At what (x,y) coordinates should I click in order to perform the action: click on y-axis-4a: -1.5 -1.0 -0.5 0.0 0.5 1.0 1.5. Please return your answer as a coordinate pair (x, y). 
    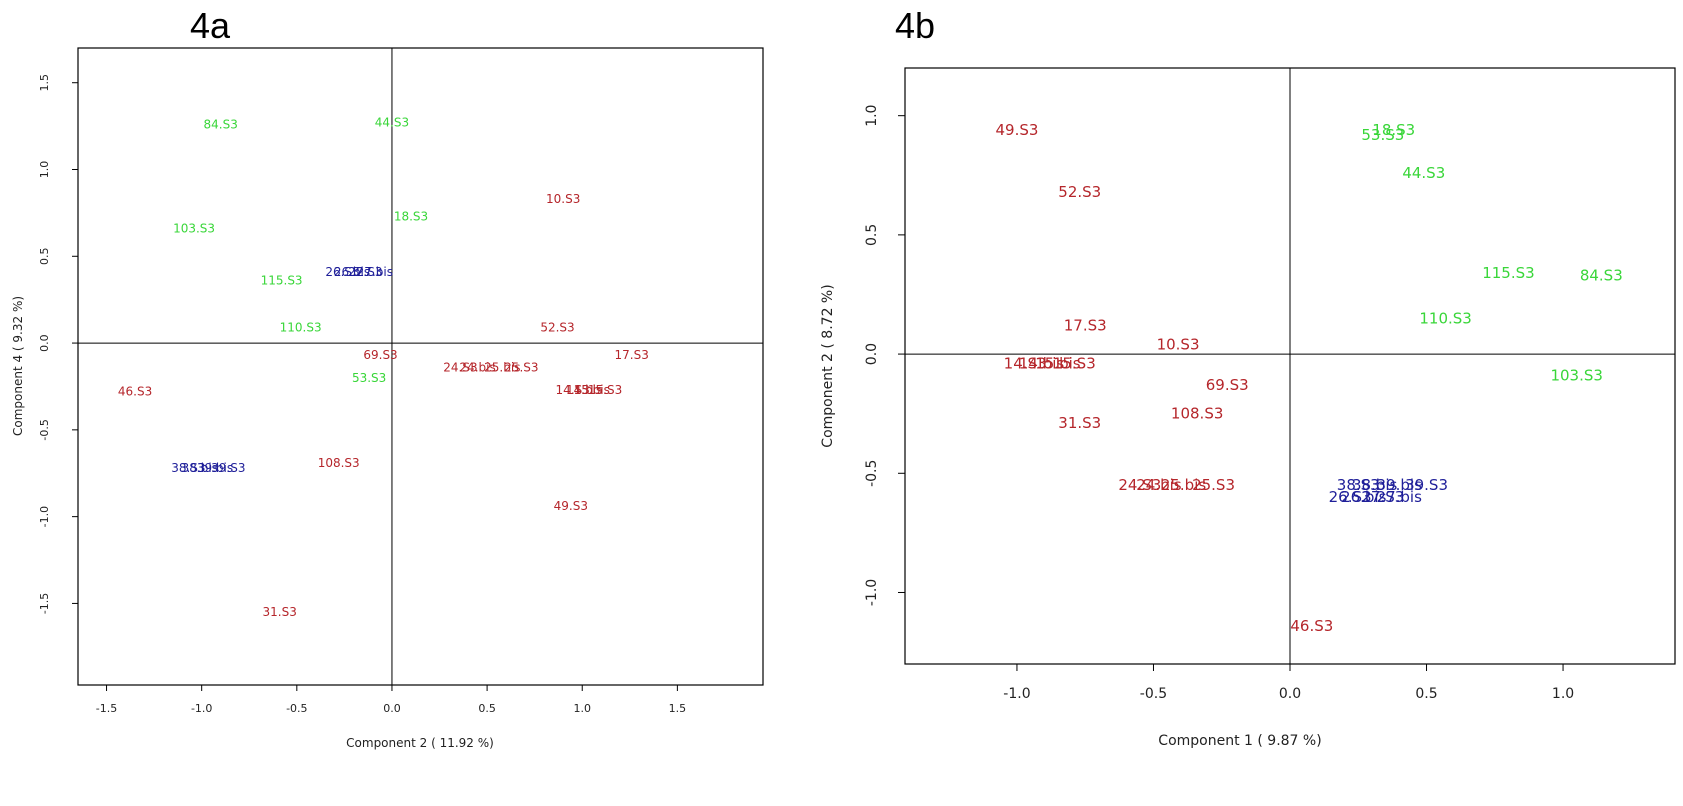
    Looking at the image, I should click on (58, 344).